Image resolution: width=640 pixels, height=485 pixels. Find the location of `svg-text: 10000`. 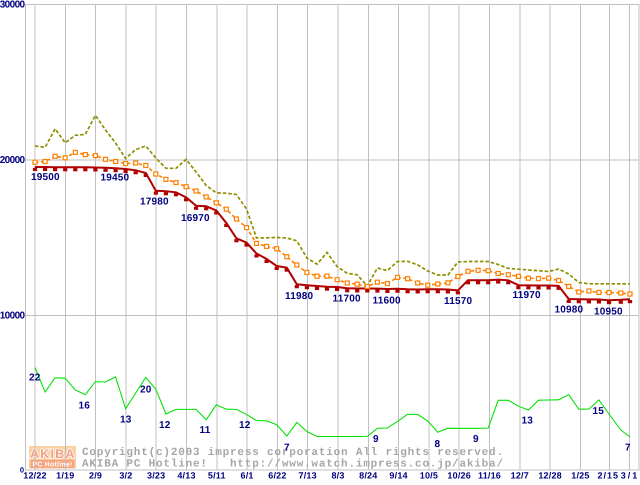

svg-text: 10000 is located at coordinates (13, 316).